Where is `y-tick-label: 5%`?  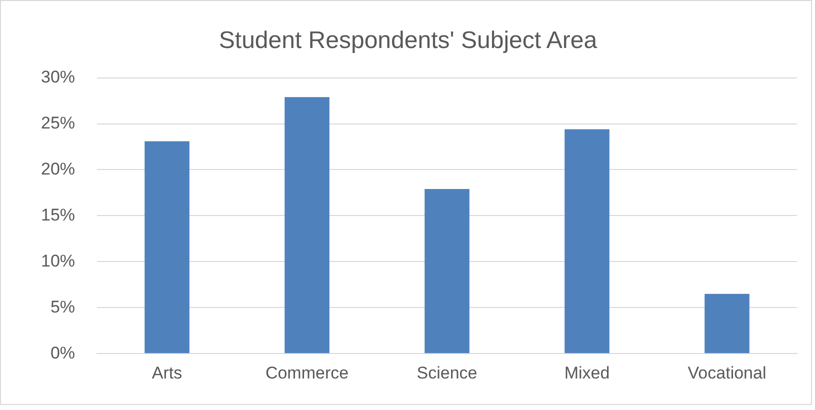
y-tick-label: 5% is located at coordinates (63, 306).